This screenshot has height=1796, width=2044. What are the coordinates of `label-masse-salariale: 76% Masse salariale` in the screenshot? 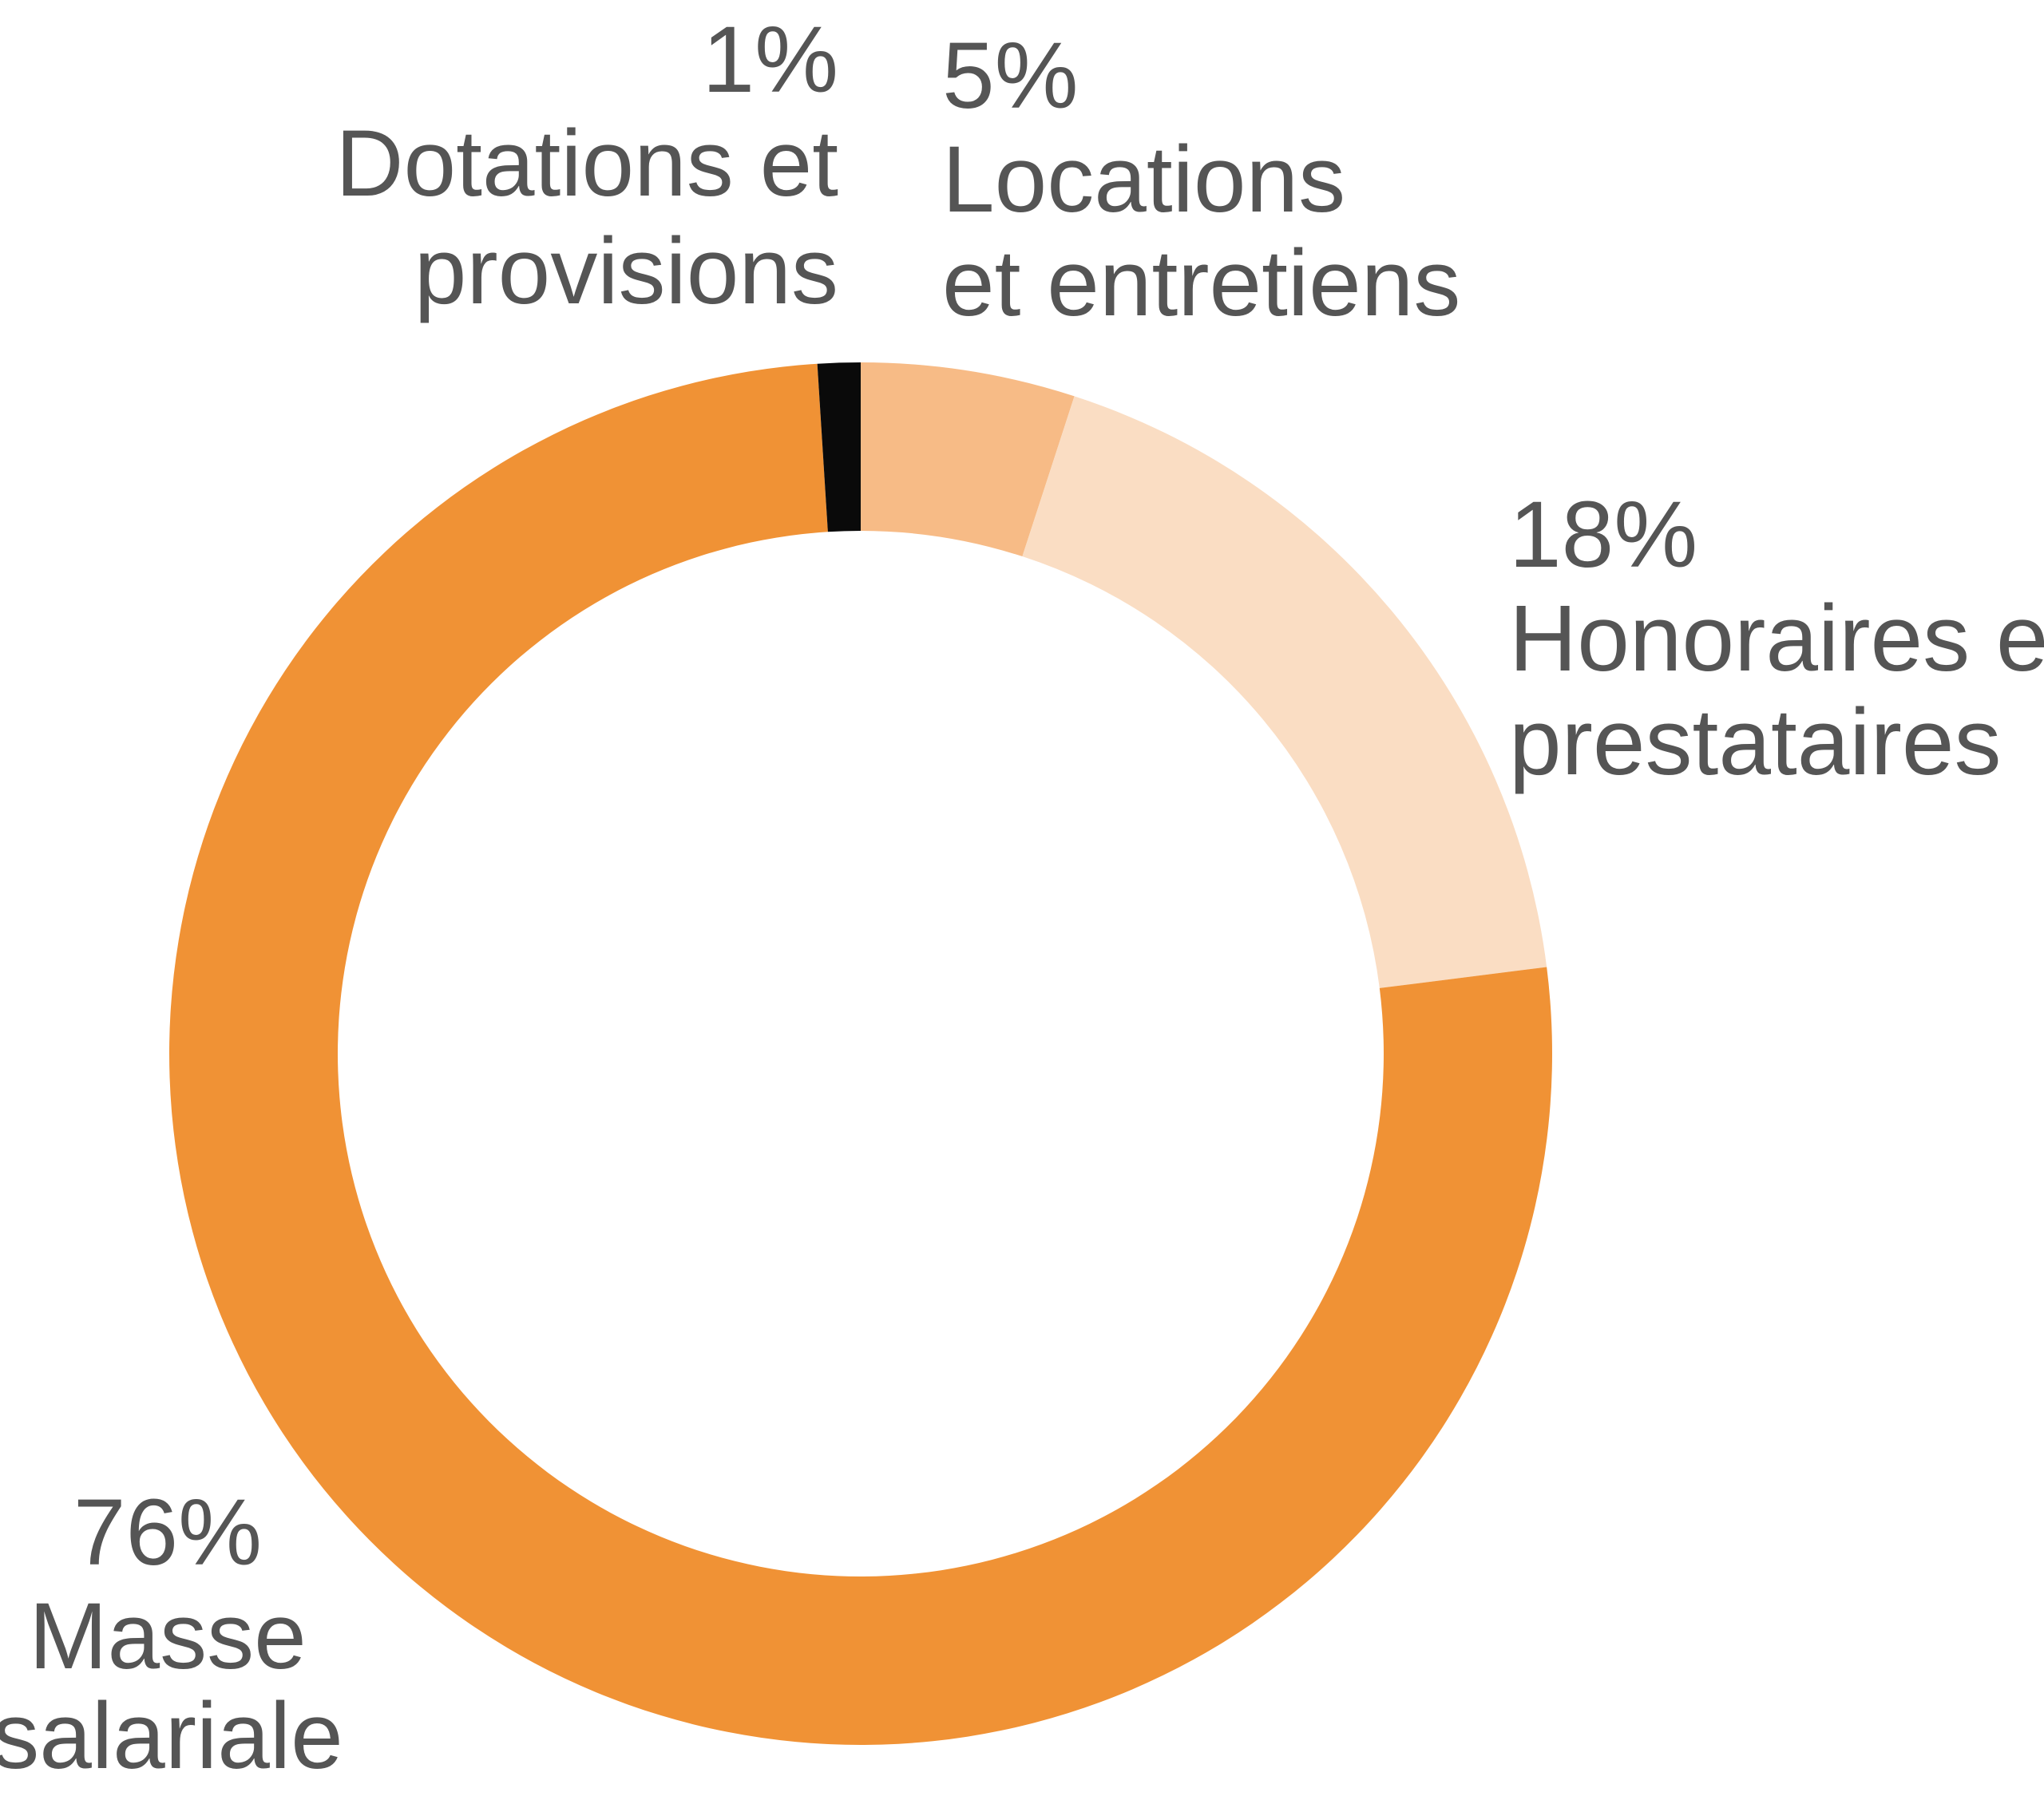 It's located at (171, 1634).